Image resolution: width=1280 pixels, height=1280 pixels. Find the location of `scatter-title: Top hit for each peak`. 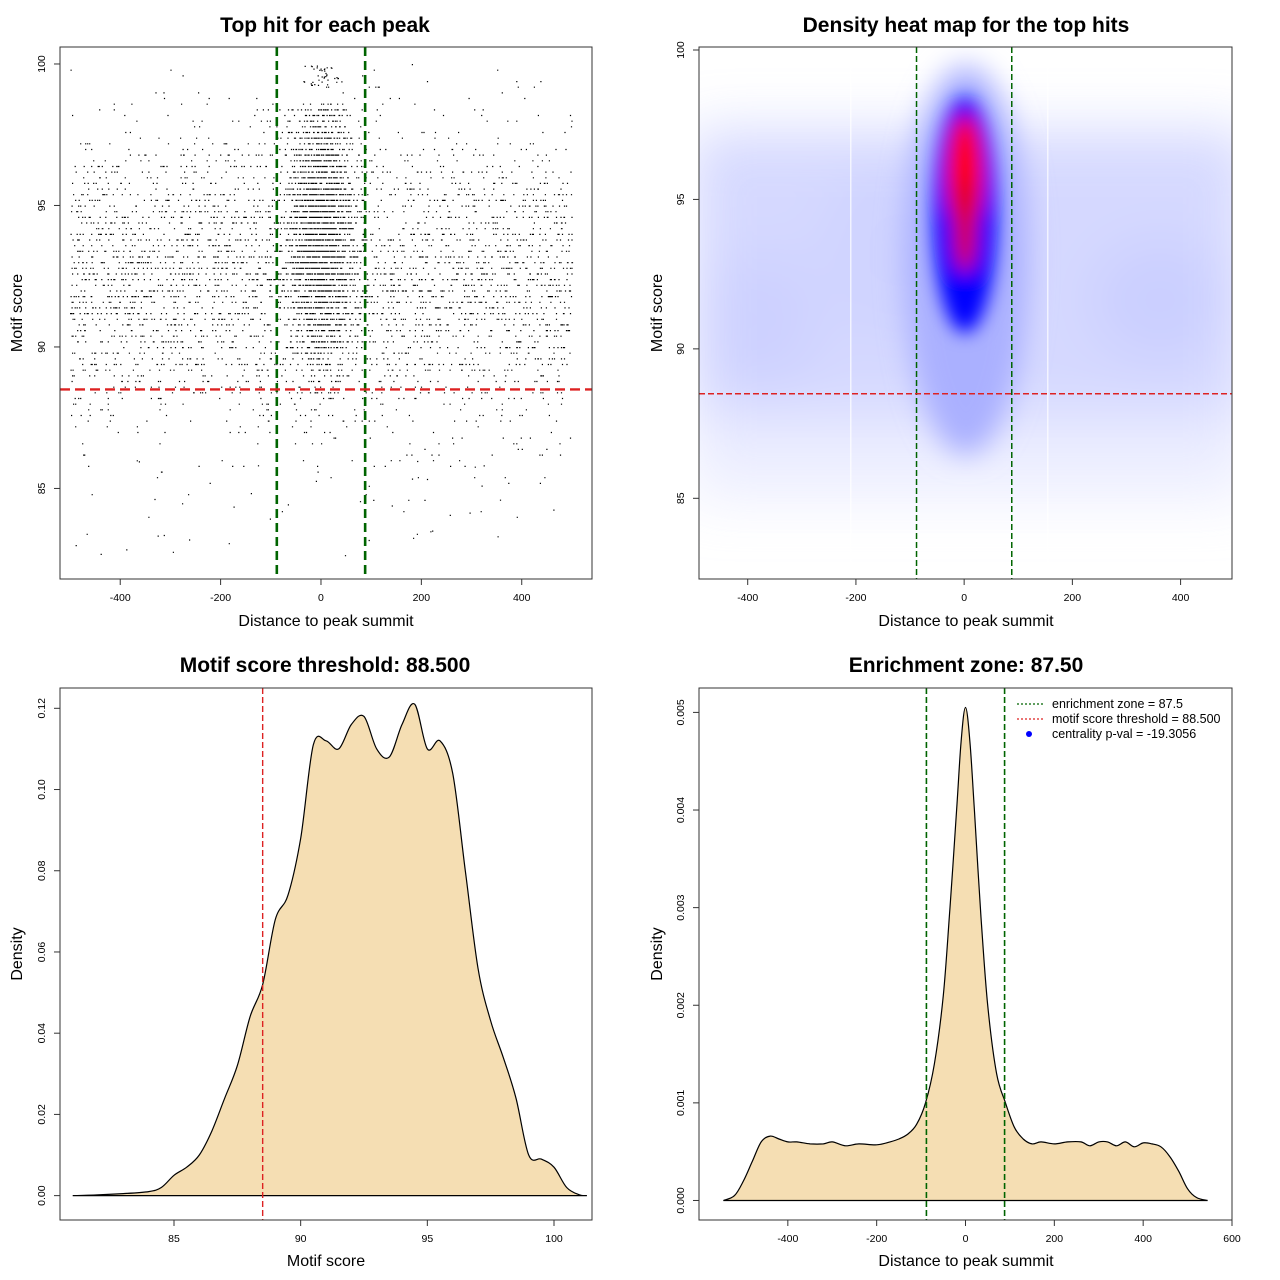

scatter-title: Top hit for each peak is located at coordinates (325, 25).